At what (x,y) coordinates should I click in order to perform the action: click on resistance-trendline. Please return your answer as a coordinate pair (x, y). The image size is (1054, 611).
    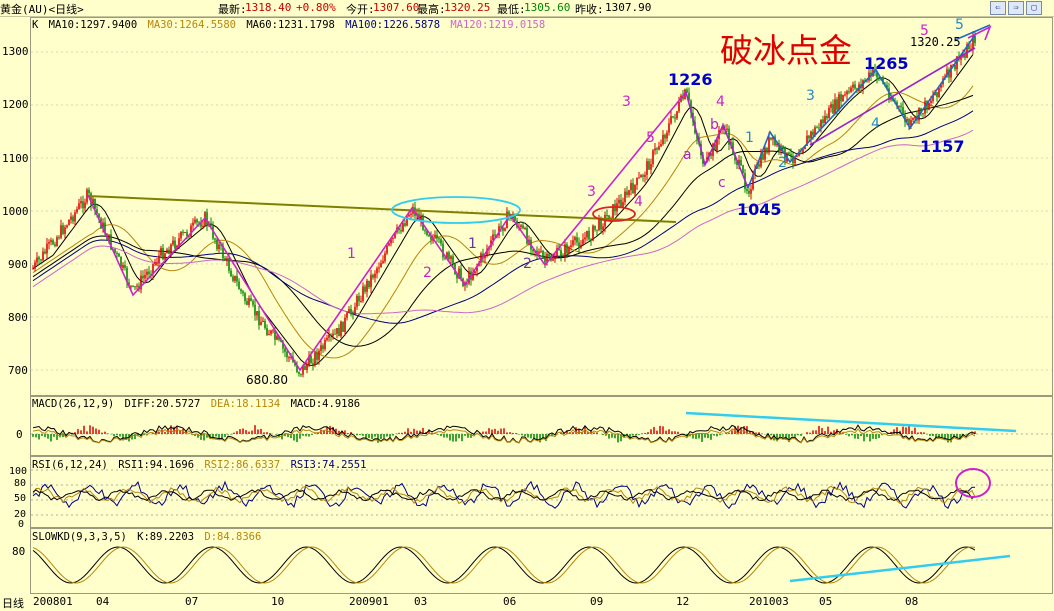
    Looking at the image, I should click on (382, 209).